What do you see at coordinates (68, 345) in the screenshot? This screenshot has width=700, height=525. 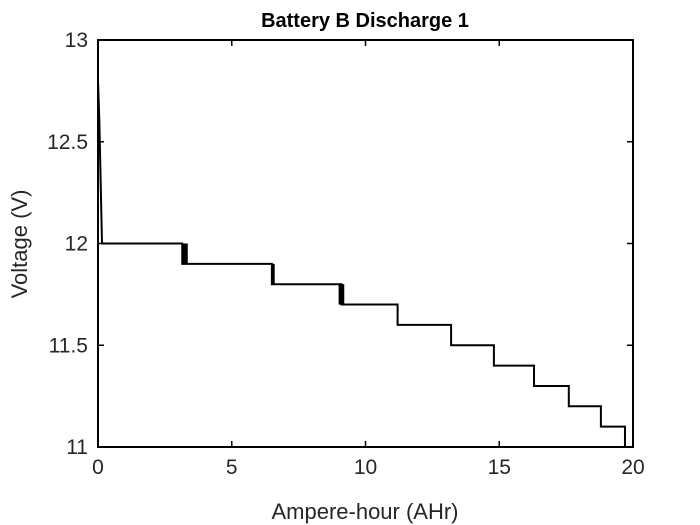 I see `y-tick-label: 11.5` at bounding box center [68, 345].